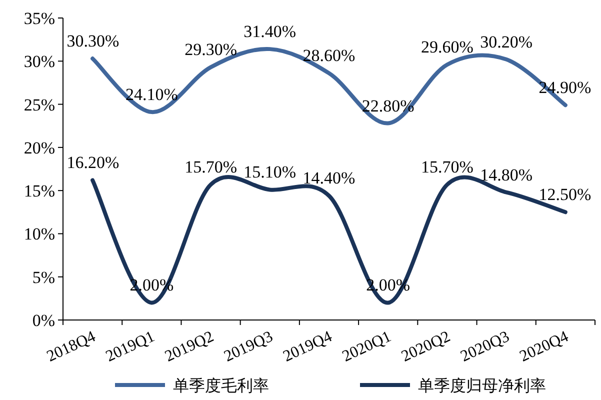 This screenshot has height=400, width=601. Describe the element at coordinates (506, 174) in the screenshot. I see `data-label: 14.80%` at that location.